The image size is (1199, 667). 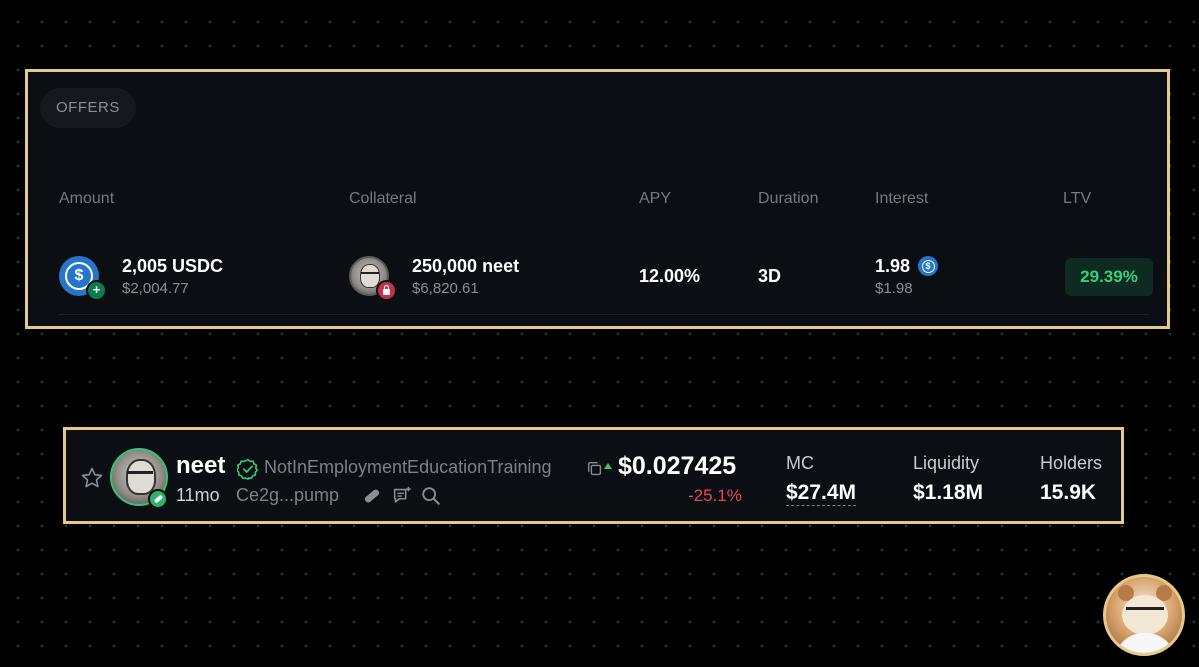 What do you see at coordinates (1077, 198) in the screenshot?
I see `column-header-ltv: LTV` at bounding box center [1077, 198].